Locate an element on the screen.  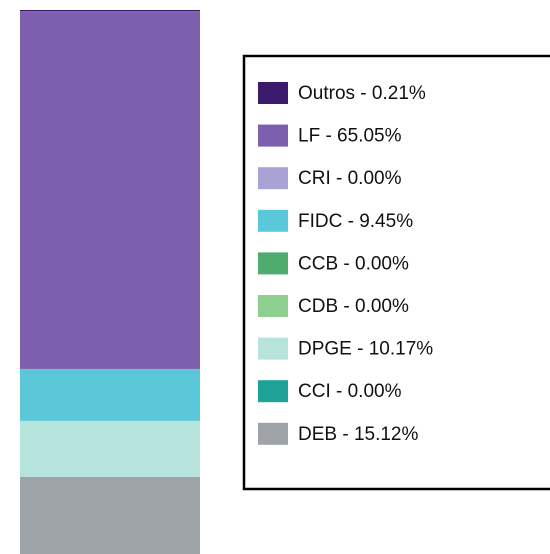
legend-label: CCB - 0.00% is located at coordinates (353, 263).